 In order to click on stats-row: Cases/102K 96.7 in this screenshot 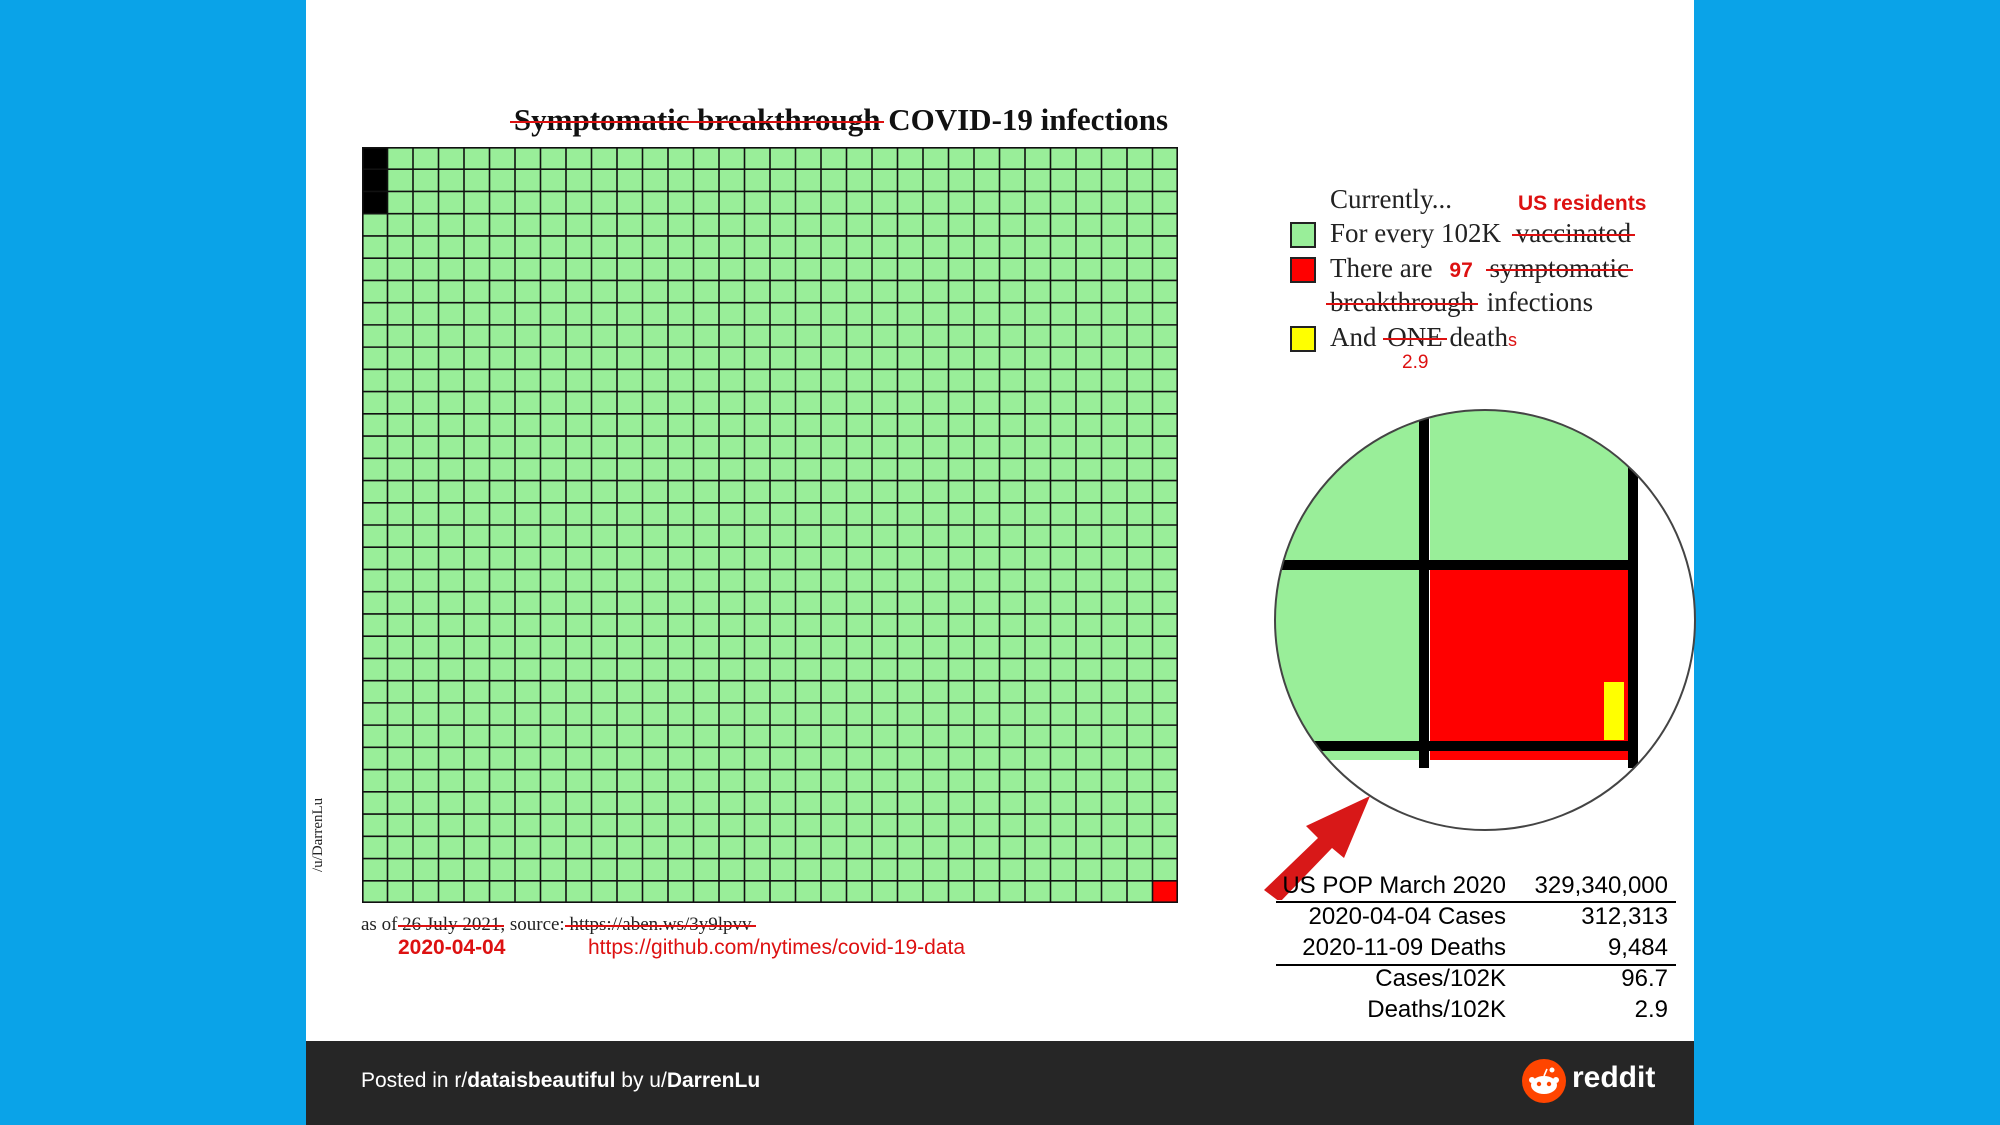, I will do `click(1478, 978)`.